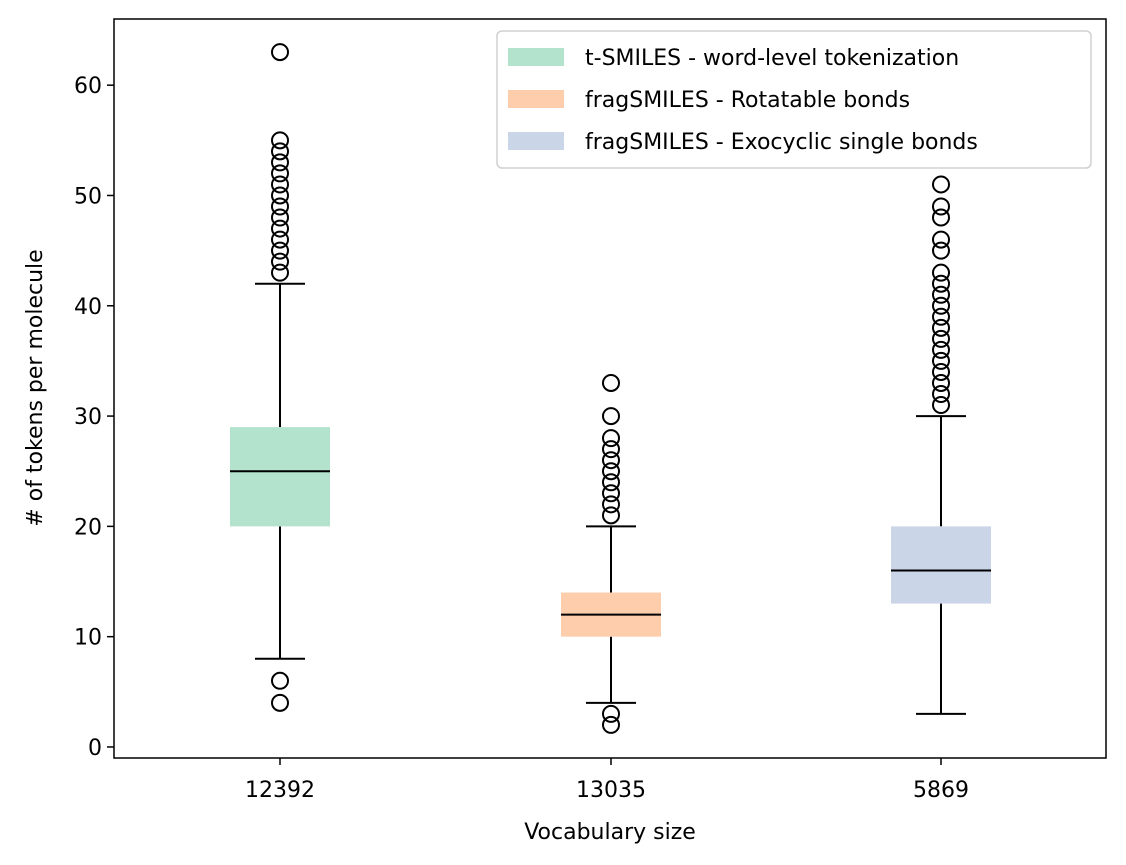 This screenshot has width=1126, height=865. Describe the element at coordinates (941, 790) in the screenshot. I see `x-tick-label: 5869` at that location.